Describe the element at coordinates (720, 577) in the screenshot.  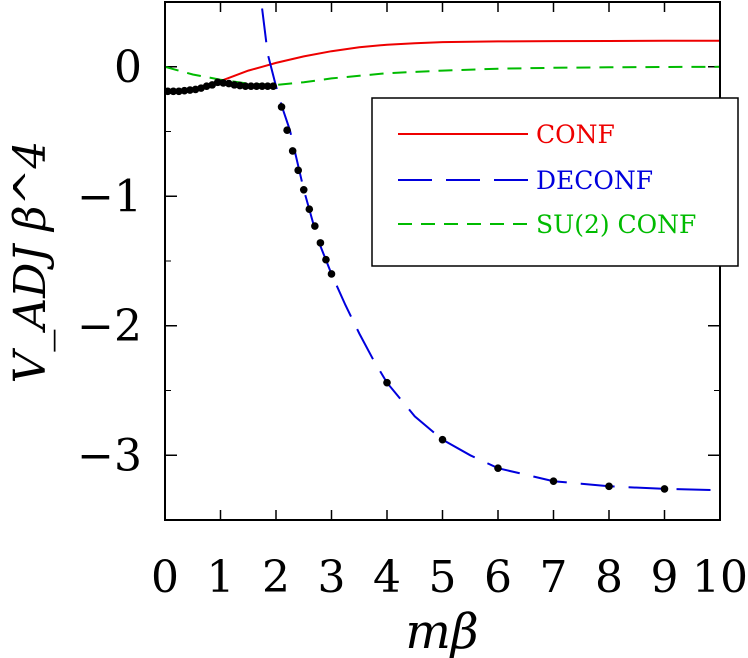
I see `x-tick-label: 10` at that location.